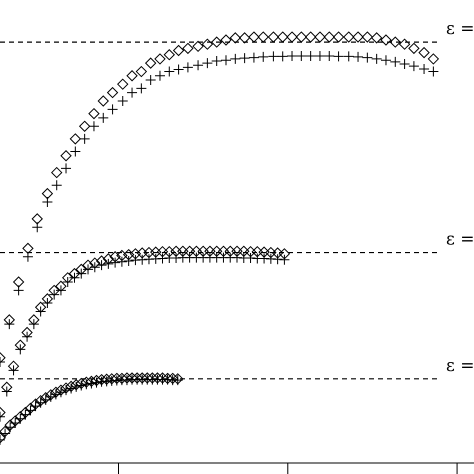 The height and width of the screenshot is (474, 474). I want to click on series-5-plus, so click(91, 409).